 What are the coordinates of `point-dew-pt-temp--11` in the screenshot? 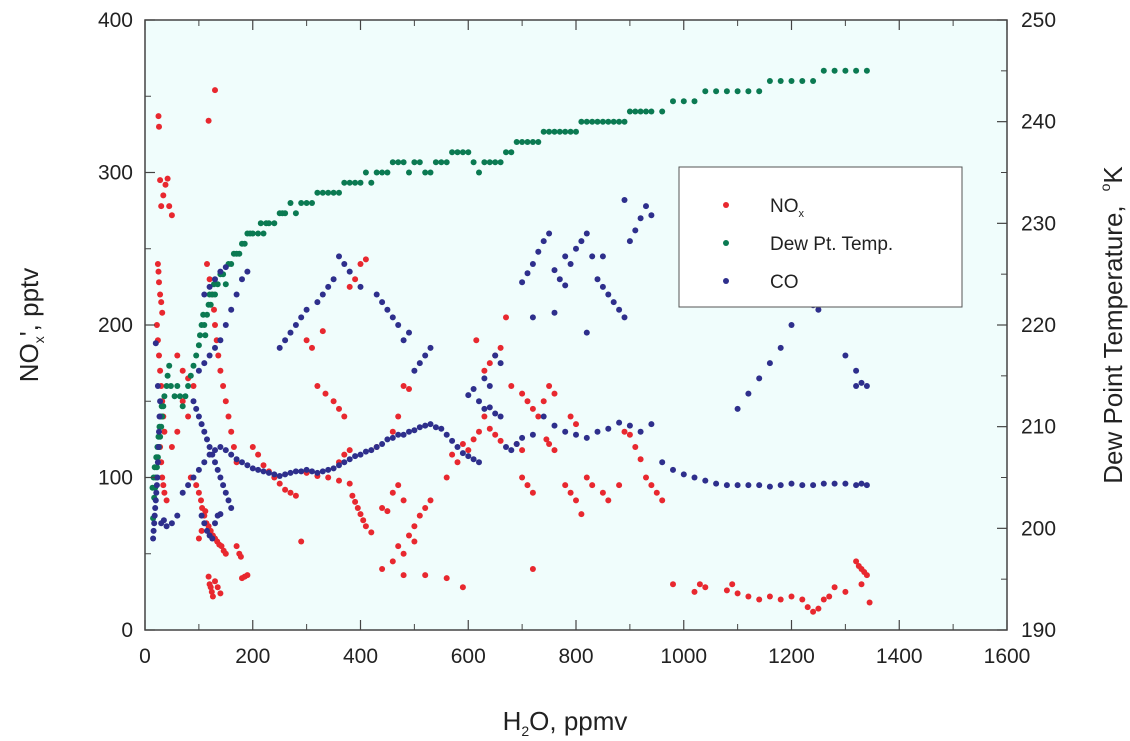 It's located at (164, 396).